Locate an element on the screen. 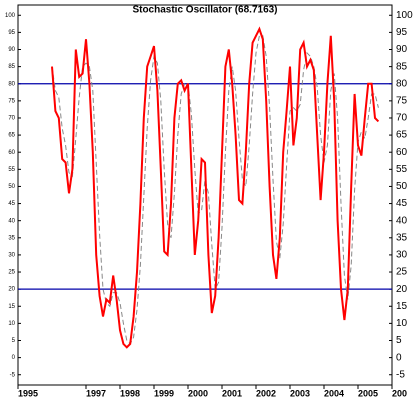 This screenshot has height=400, width=420. x-tick-label: 1997 is located at coordinates (96, 393).